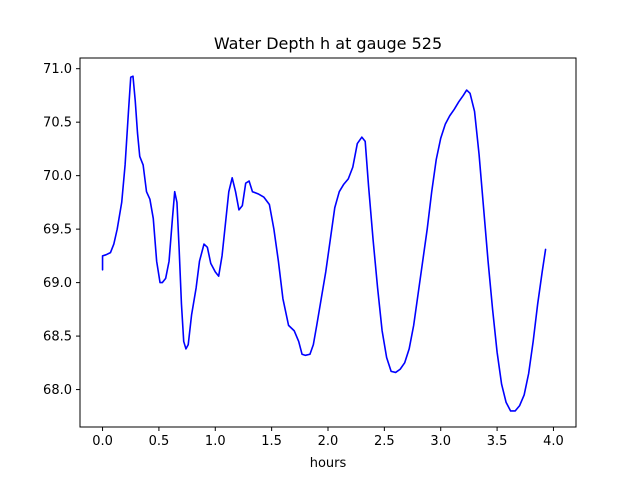 The image size is (640, 480). Describe the element at coordinates (57, 230) in the screenshot. I see `y-tick-label: 69.5` at that location.